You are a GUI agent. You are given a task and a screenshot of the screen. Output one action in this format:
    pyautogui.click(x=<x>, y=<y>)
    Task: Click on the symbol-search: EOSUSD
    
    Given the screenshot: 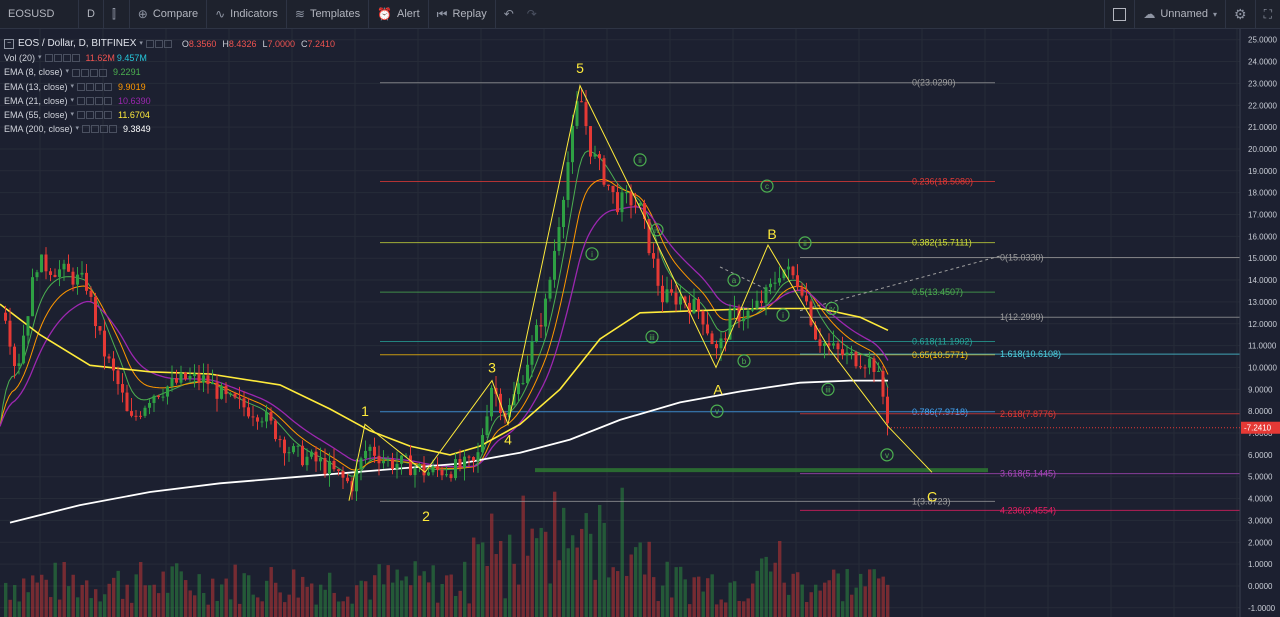 What is the action you would take?
    pyautogui.click(x=39, y=14)
    